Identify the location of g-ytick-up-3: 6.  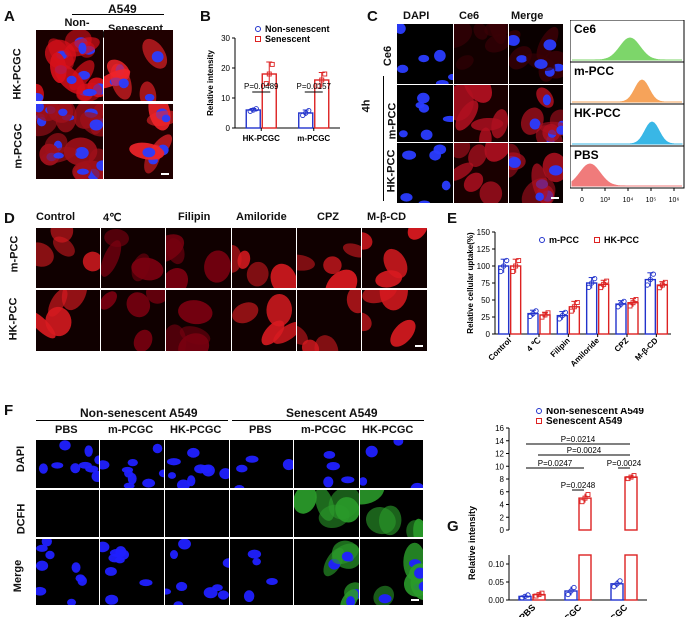
(502, 492).